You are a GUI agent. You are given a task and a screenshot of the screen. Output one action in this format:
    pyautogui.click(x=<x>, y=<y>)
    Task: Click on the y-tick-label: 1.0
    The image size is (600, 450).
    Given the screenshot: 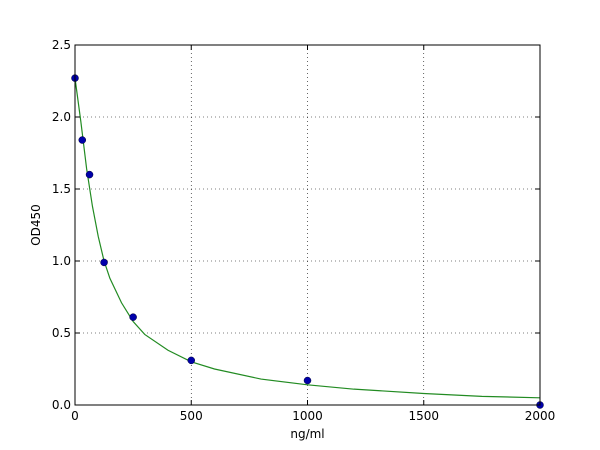 What is the action you would take?
    pyautogui.click(x=61, y=261)
    